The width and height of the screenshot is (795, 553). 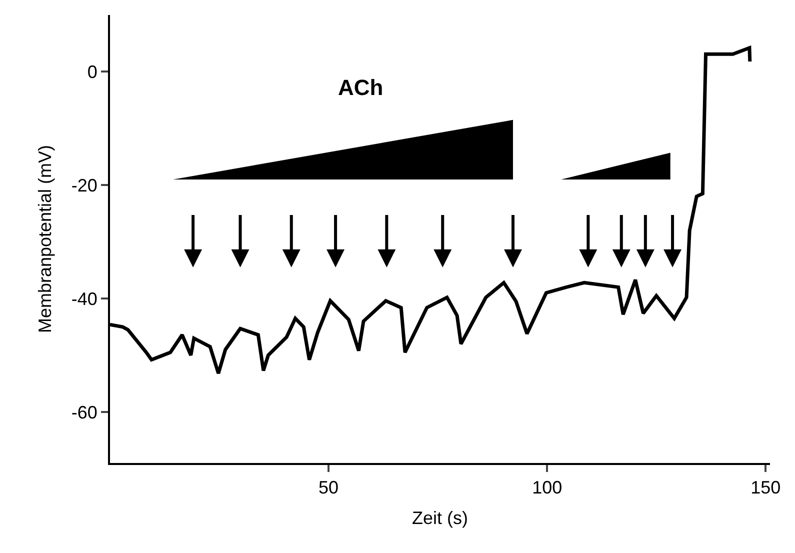 I want to click on x-axis-title: Zeit (s), so click(x=440, y=518).